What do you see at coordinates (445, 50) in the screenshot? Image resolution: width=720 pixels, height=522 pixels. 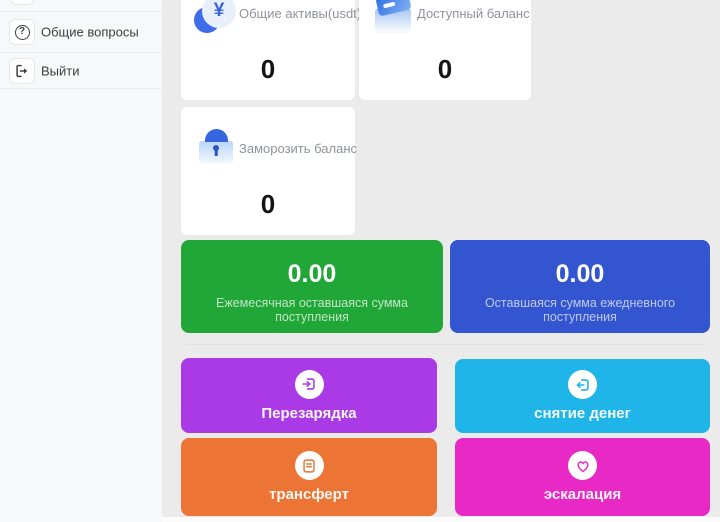 I see `available-balance-card: Доступный баланс 0` at bounding box center [445, 50].